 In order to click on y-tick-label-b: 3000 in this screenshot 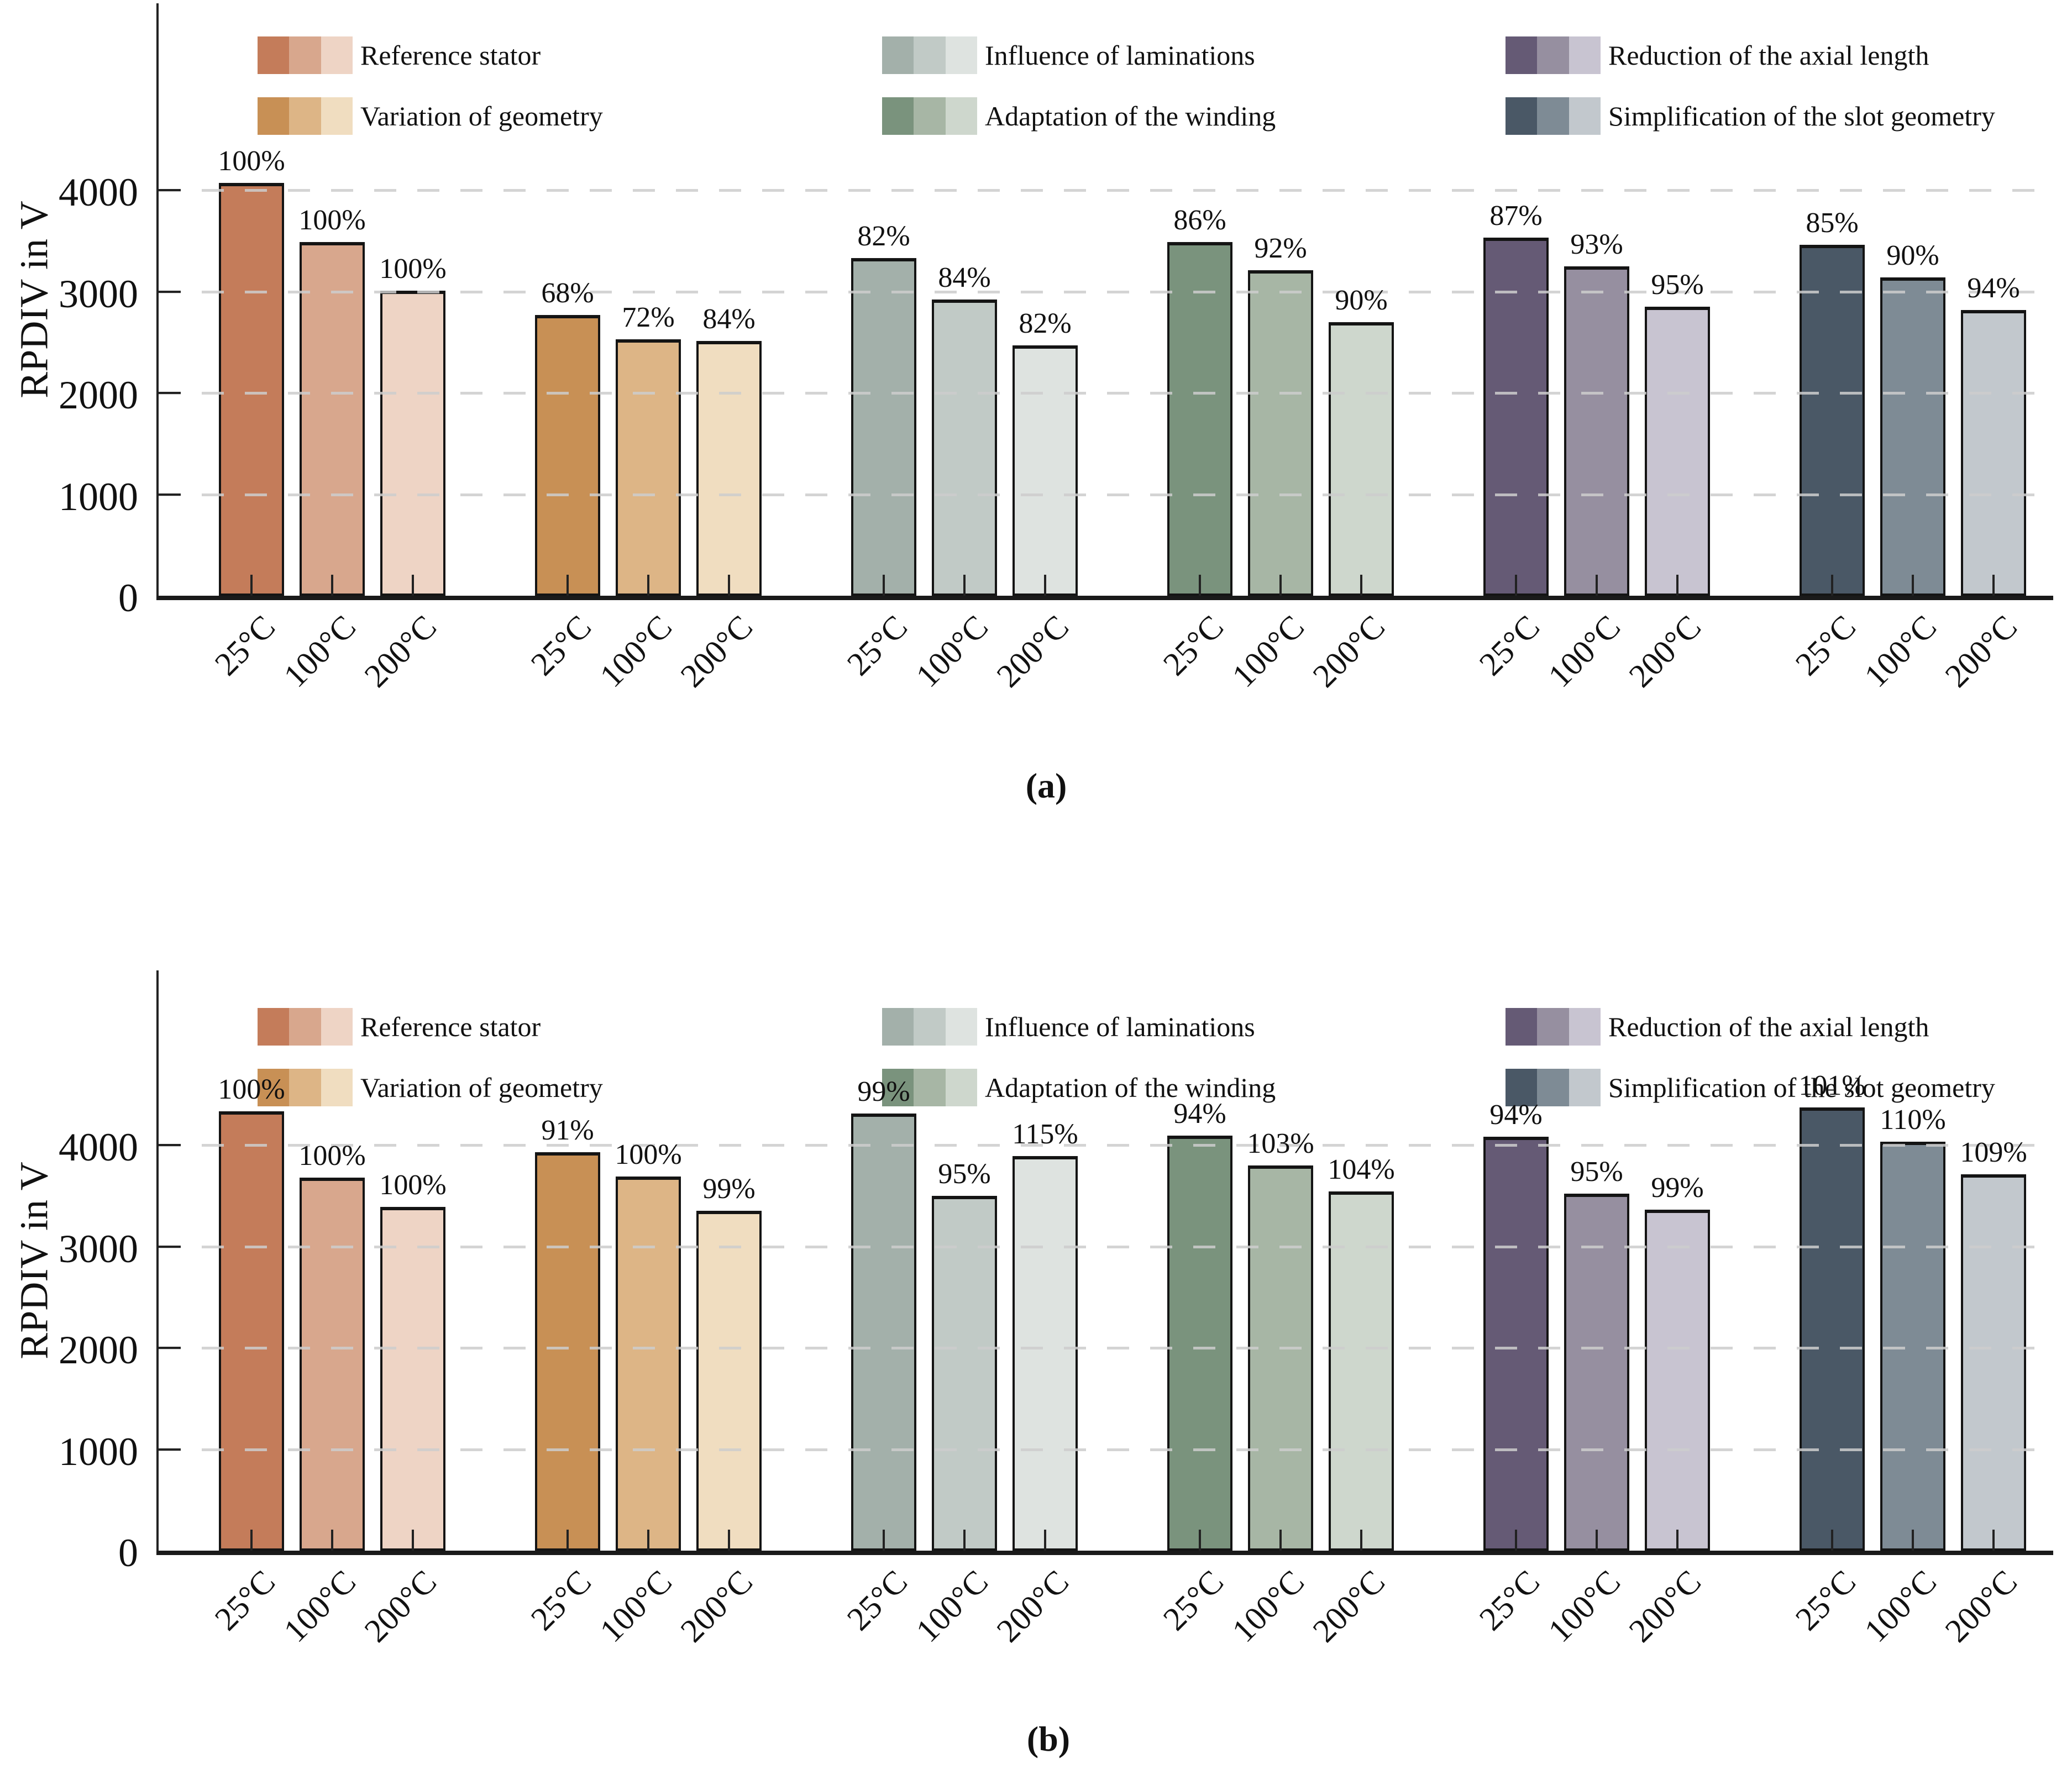, I will do `click(98, 1248)`.